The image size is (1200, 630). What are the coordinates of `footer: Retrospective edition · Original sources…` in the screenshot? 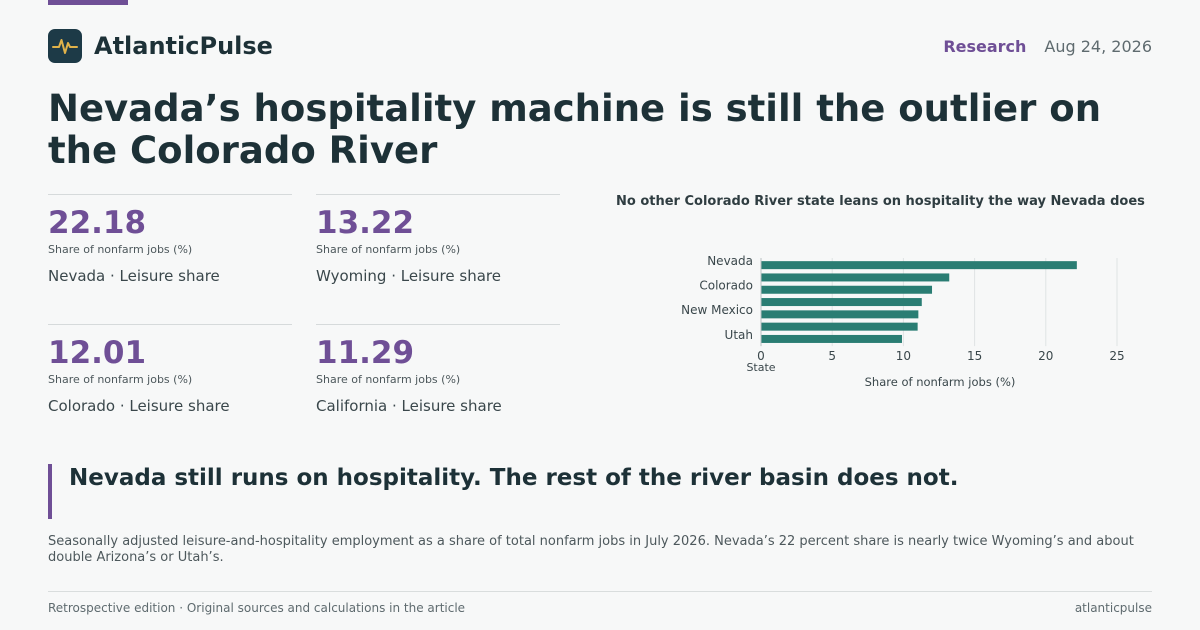 It's located at (600, 603).